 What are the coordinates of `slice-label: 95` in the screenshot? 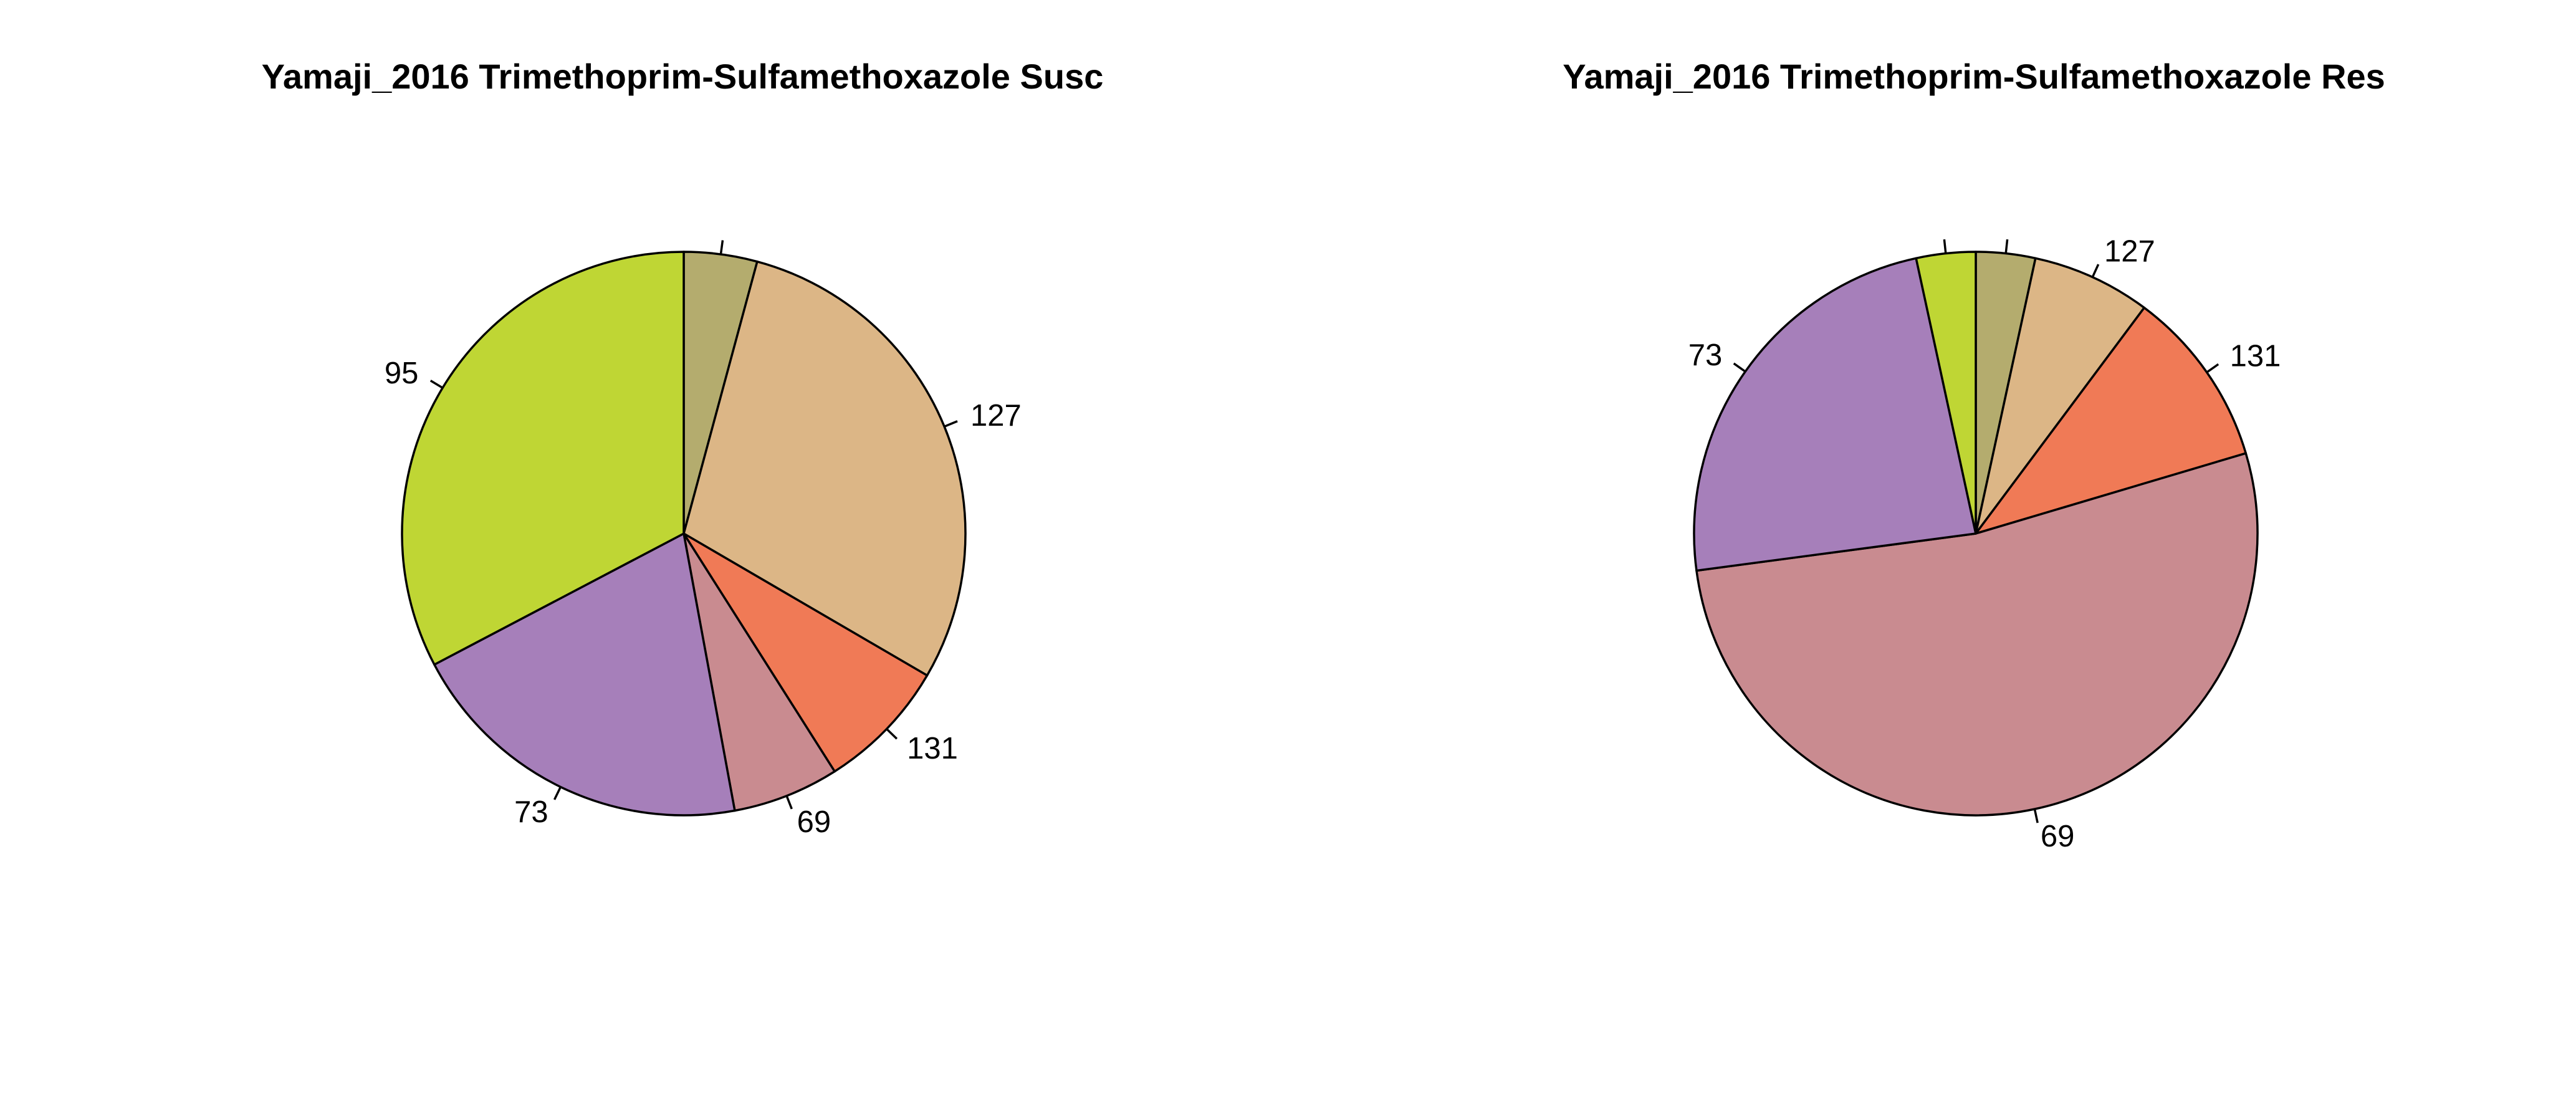 It's located at (402, 374).